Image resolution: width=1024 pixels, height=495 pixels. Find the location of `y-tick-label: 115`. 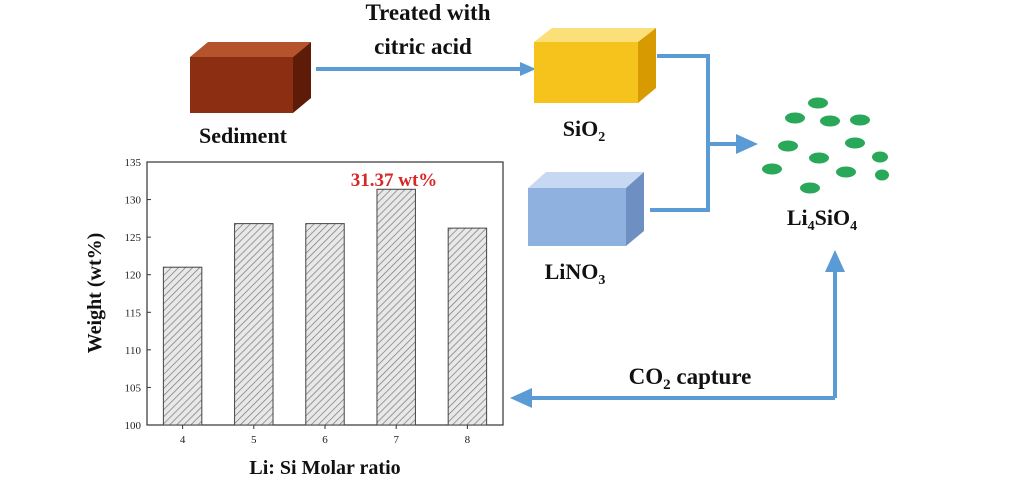

y-tick-label: 115 is located at coordinates (133, 313).